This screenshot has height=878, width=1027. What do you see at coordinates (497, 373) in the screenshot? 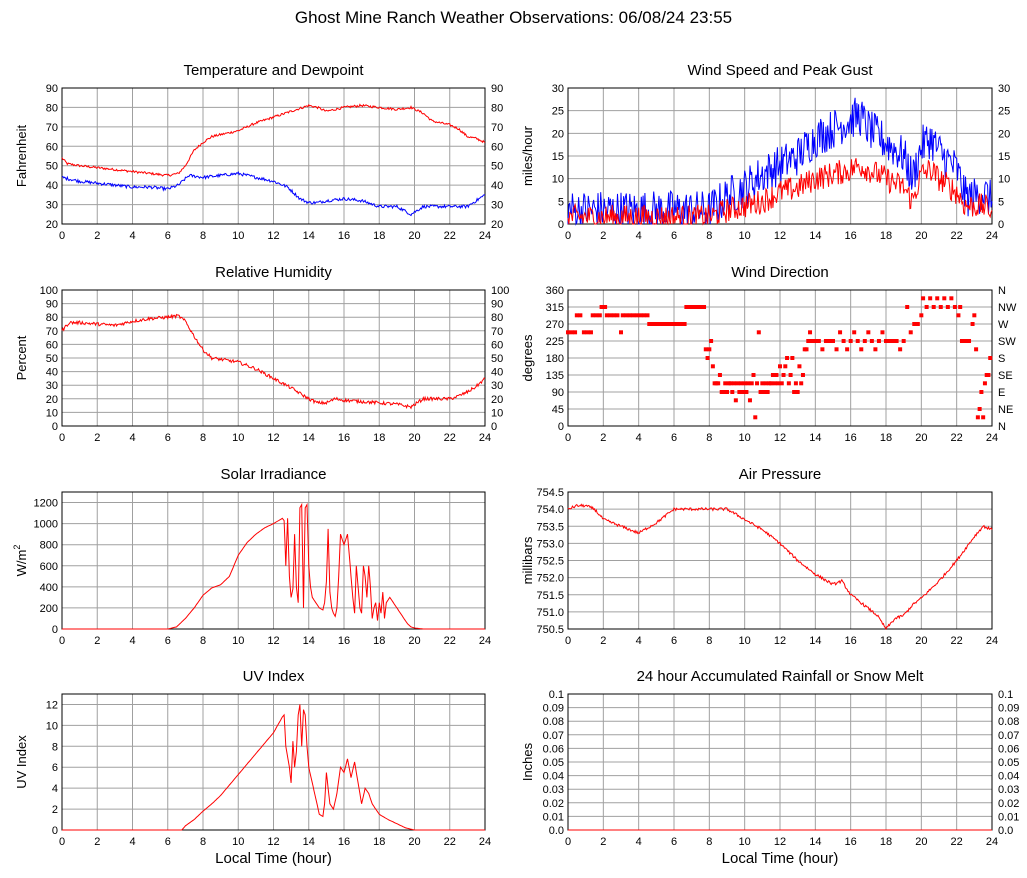
I see `right-tick-label: 40` at bounding box center [497, 373].